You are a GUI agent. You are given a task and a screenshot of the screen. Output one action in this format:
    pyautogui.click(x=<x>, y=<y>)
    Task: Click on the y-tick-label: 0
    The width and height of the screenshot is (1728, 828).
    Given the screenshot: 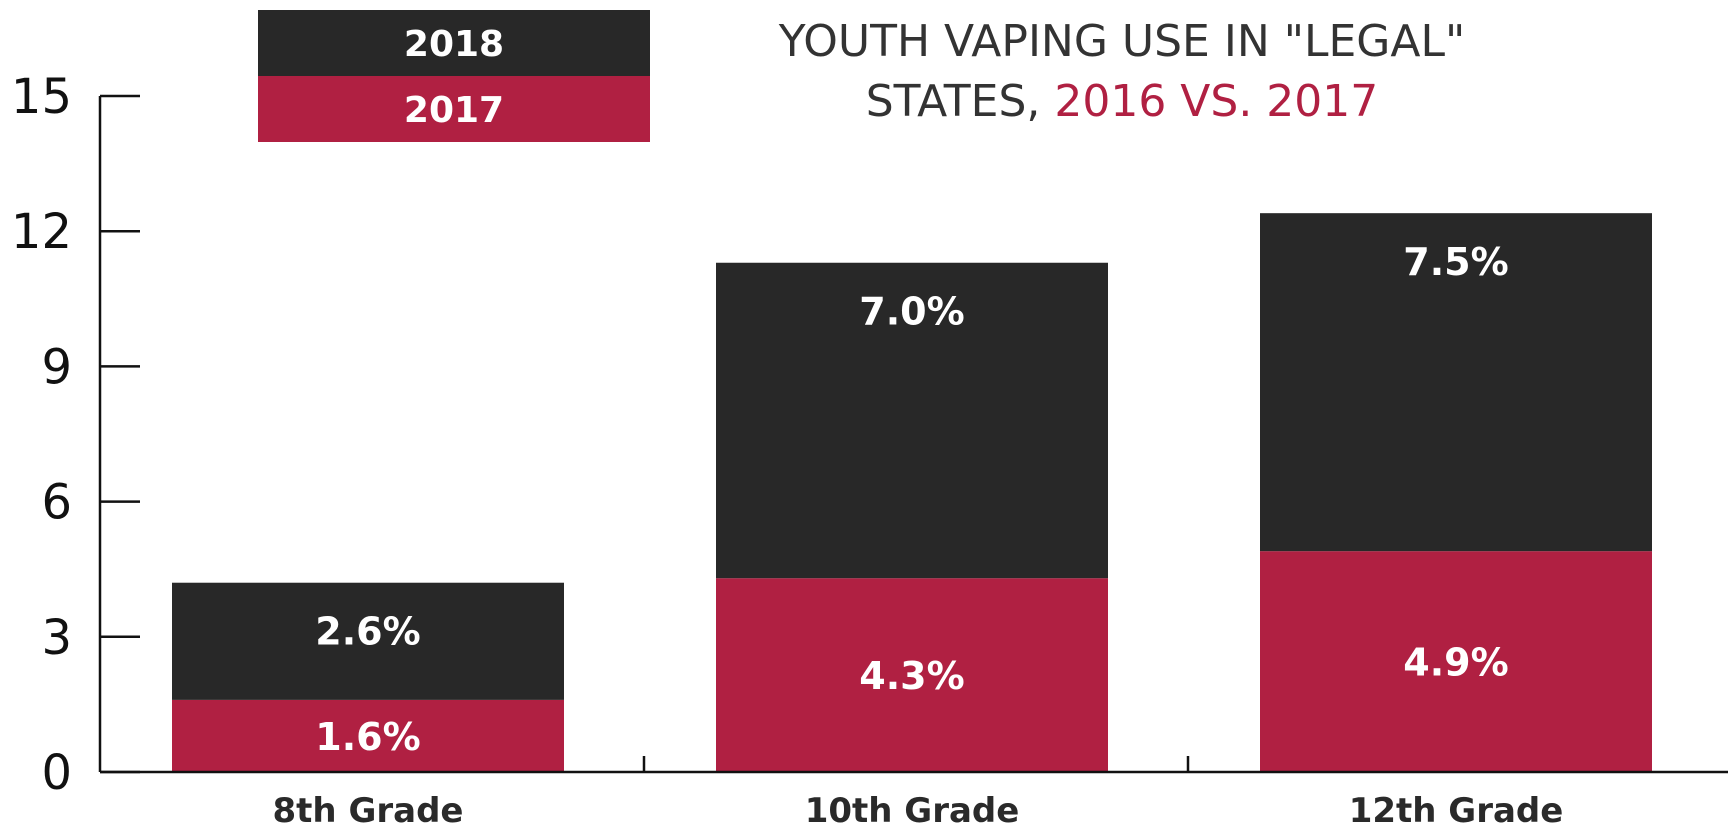 What is the action you would take?
    pyautogui.click(x=56, y=773)
    